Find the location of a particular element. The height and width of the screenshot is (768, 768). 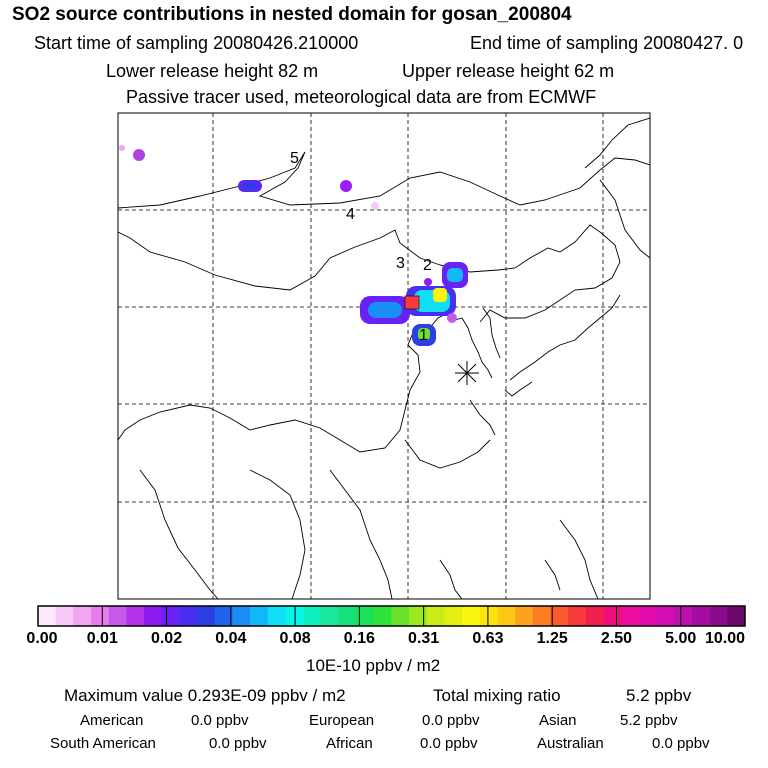

colorbar-tick-label: 0.02 is located at coordinates (166, 638).